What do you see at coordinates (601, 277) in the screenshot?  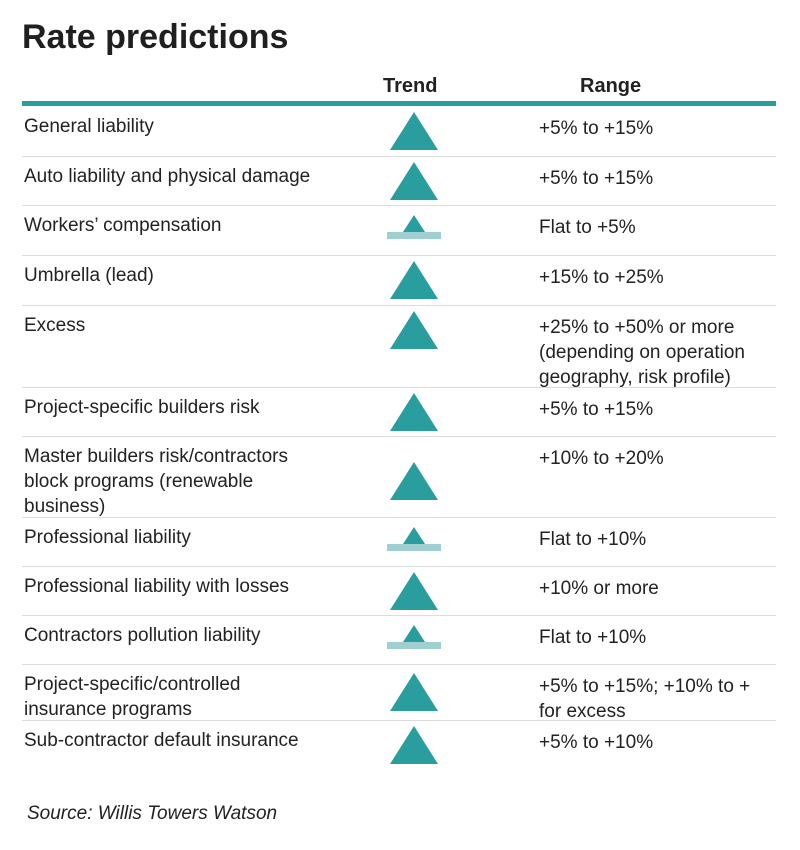 I see `range-value: +15% to +25%` at bounding box center [601, 277].